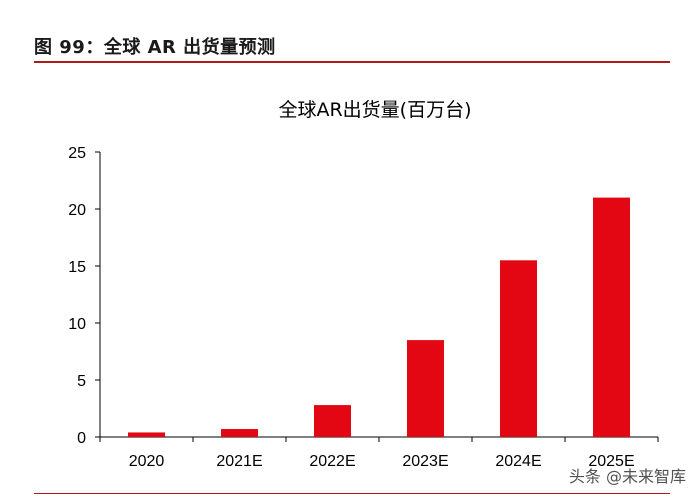  Describe the element at coordinates (425, 461) in the screenshot. I see `x-tick-label: 2023E` at that location.